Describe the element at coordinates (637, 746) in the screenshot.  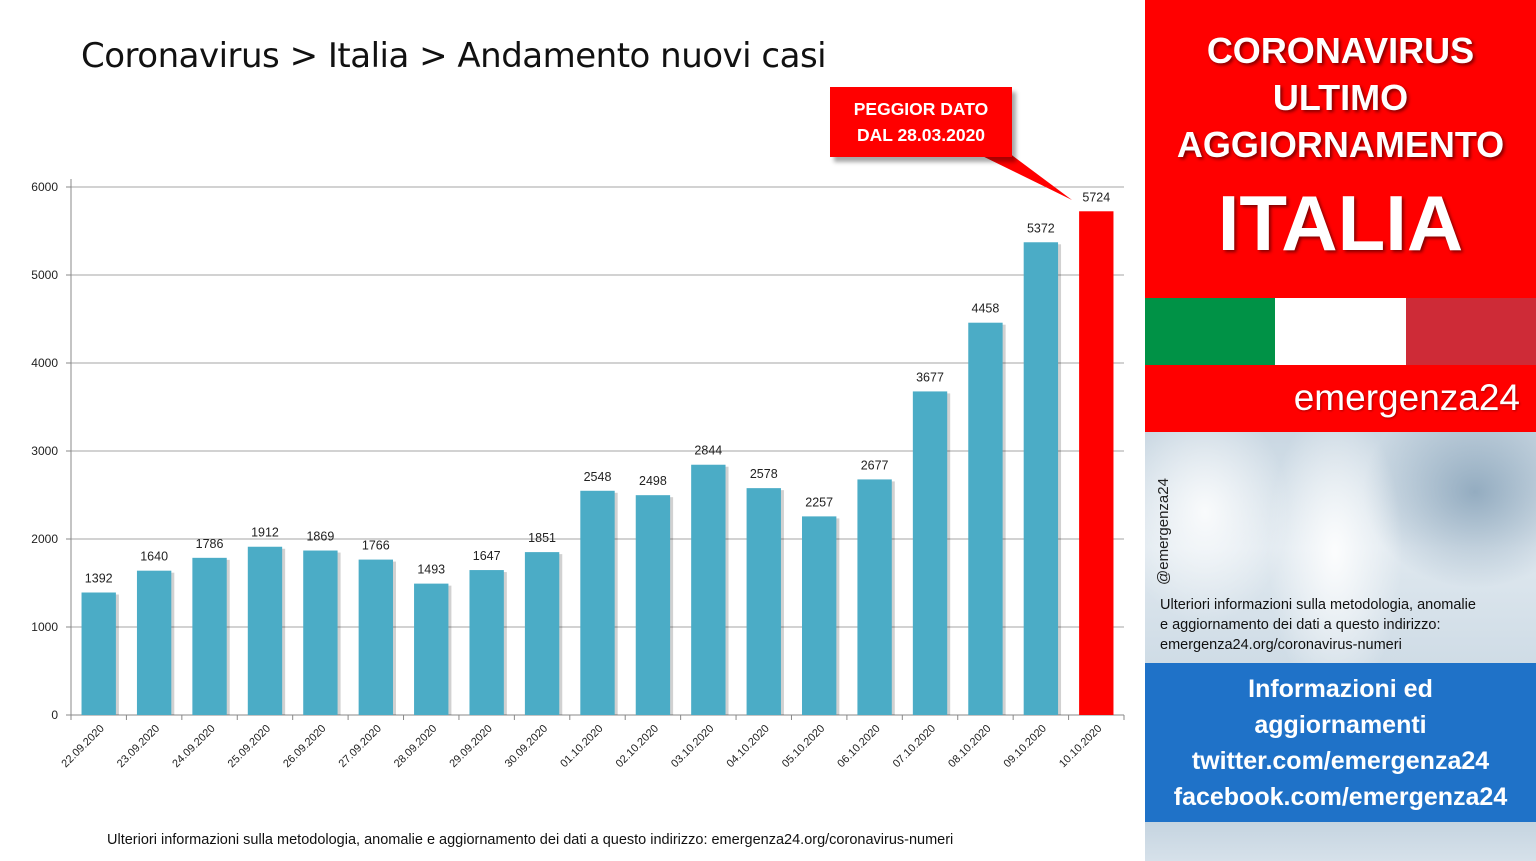
I see `x-tick-label: 02.10.2020` at that location.